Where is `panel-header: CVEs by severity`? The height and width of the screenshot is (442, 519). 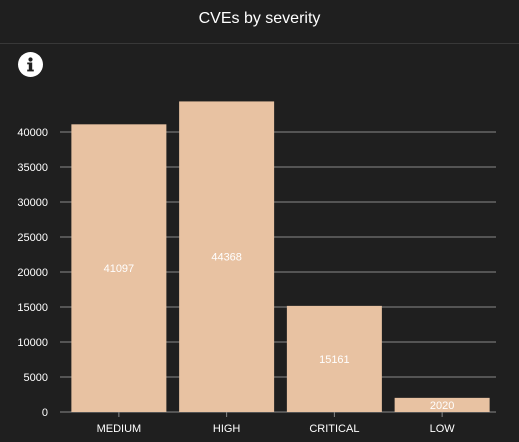
panel-header: CVEs by severity is located at coordinates (259, 22).